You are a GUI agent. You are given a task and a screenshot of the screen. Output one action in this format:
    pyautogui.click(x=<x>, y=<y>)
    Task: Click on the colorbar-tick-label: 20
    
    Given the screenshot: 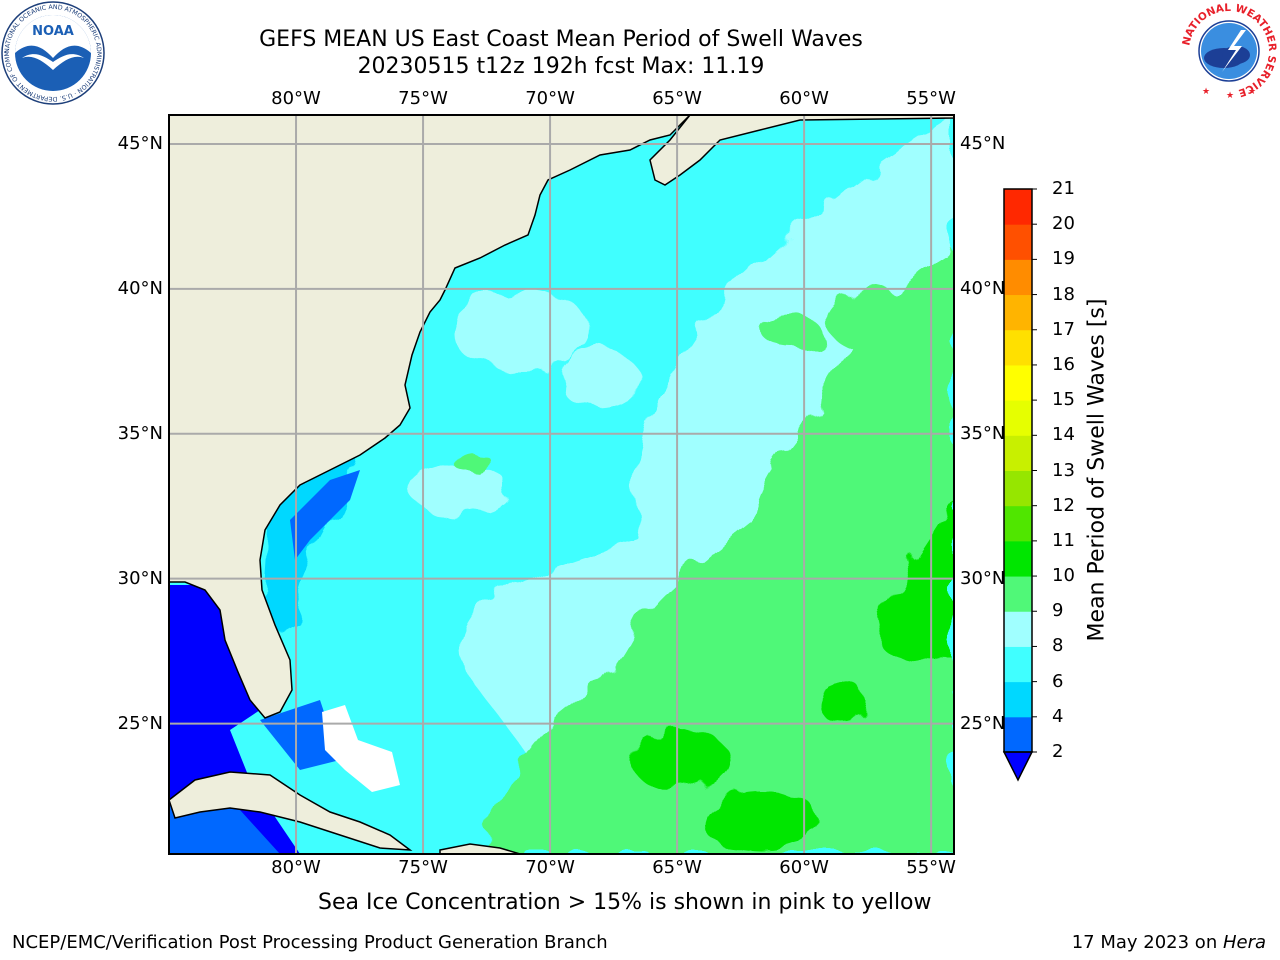 What is the action you would take?
    pyautogui.click(x=1063, y=224)
    